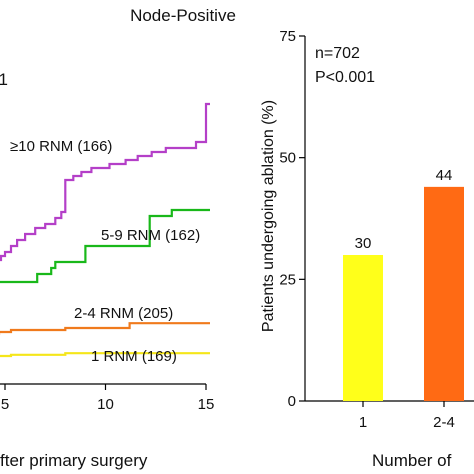 This screenshot has width=474, height=474. Describe the element at coordinates (268, 216) in the screenshot. I see `bar-chart-y-label: Patients undergoing ablation (%)` at that location.